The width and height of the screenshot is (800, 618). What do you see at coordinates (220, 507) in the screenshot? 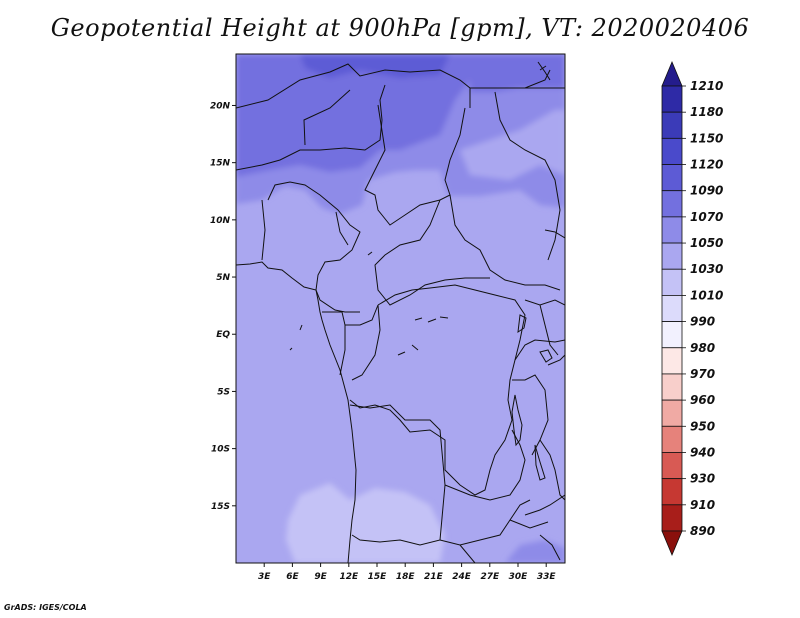
I see `lat-tick-label: 15S` at bounding box center [220, 507].